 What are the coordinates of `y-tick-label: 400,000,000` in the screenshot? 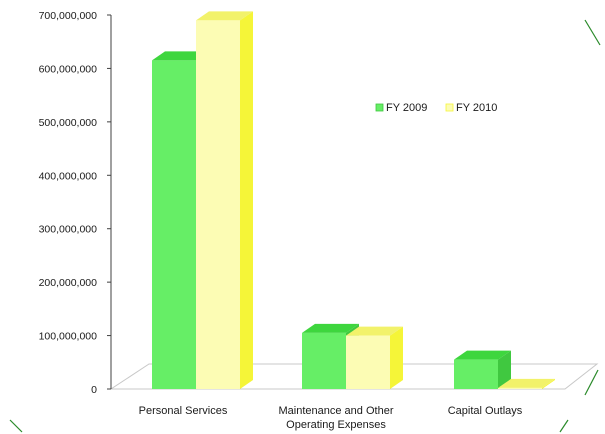 It's located at (68, 176).